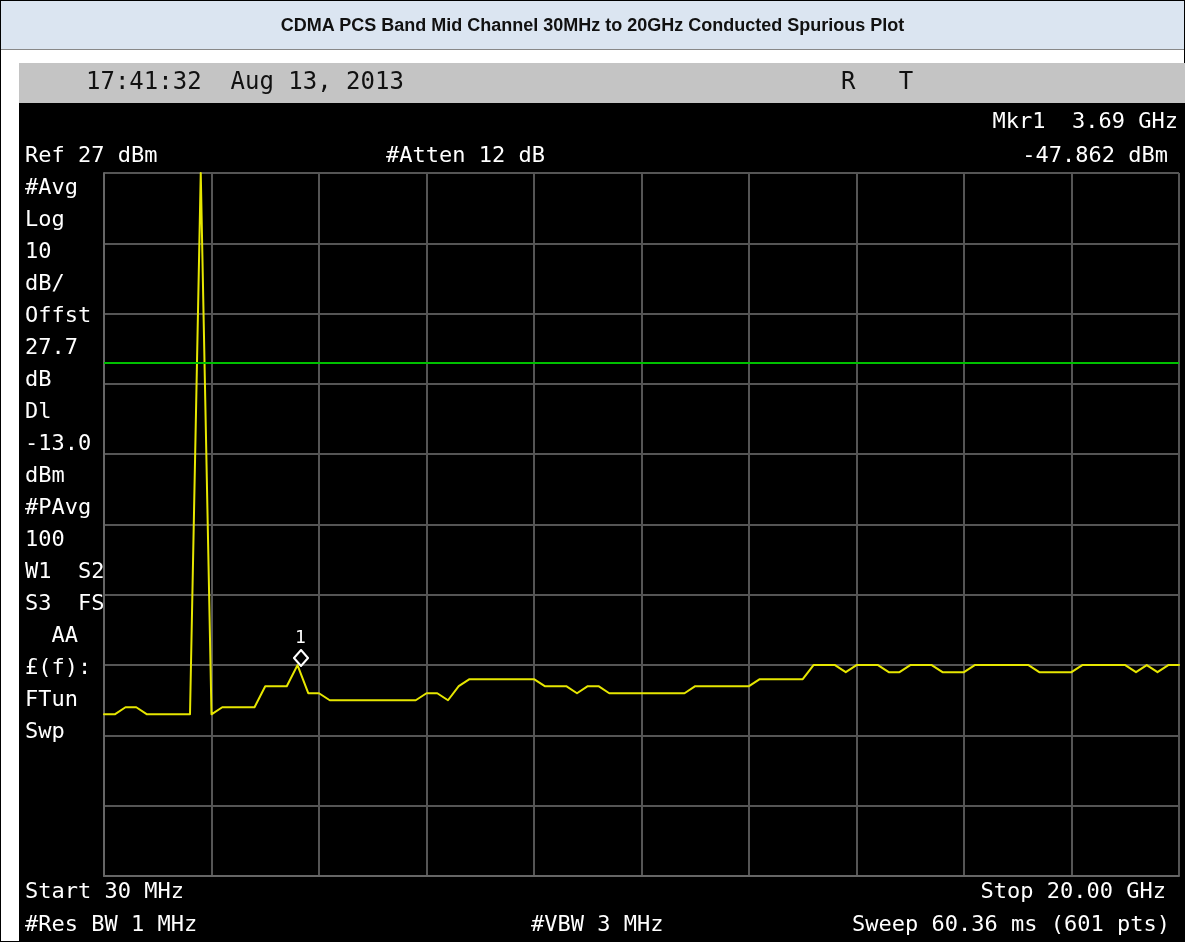  I want to click on text: #Atten 12 dB, so click(465, 155).